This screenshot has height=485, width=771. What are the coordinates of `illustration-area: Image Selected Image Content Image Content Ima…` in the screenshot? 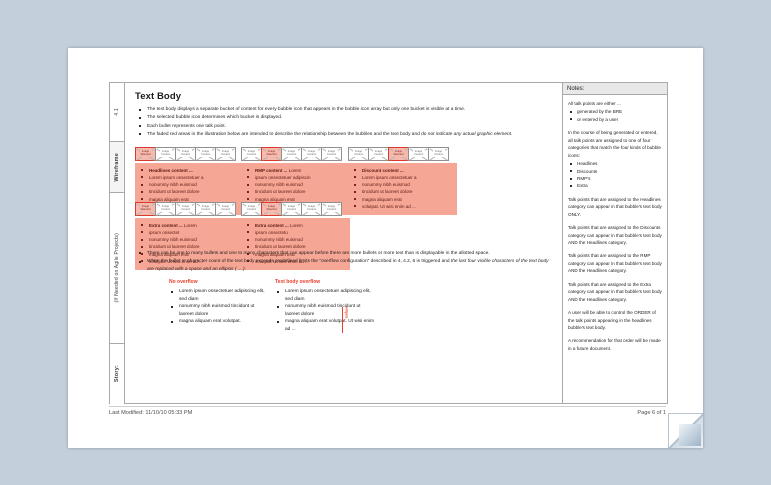 It's located at (344, 208).